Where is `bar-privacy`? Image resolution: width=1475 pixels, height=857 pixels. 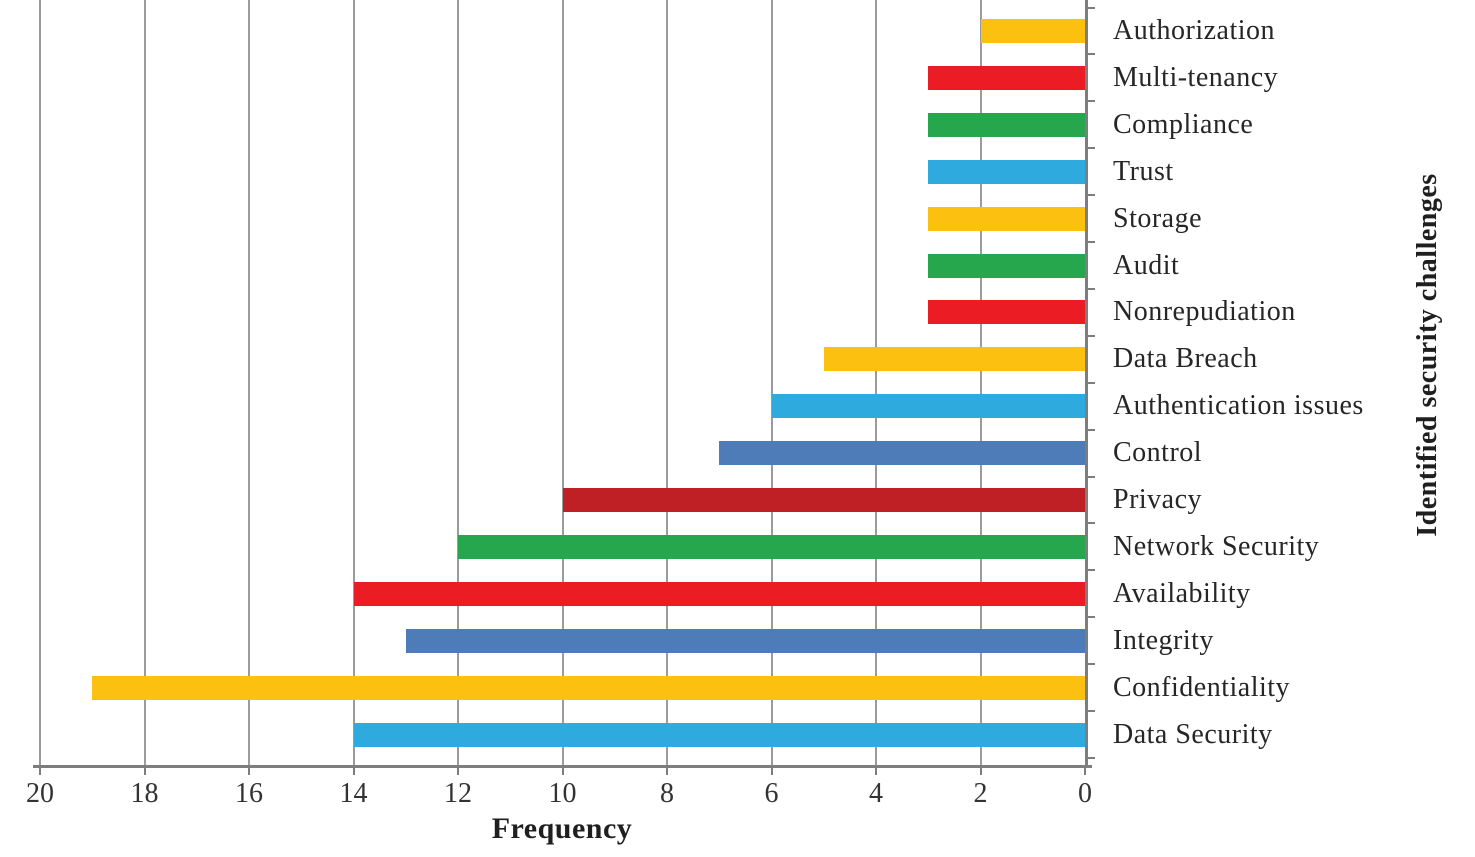 bar-privacy is located at coordinates (823, 500).